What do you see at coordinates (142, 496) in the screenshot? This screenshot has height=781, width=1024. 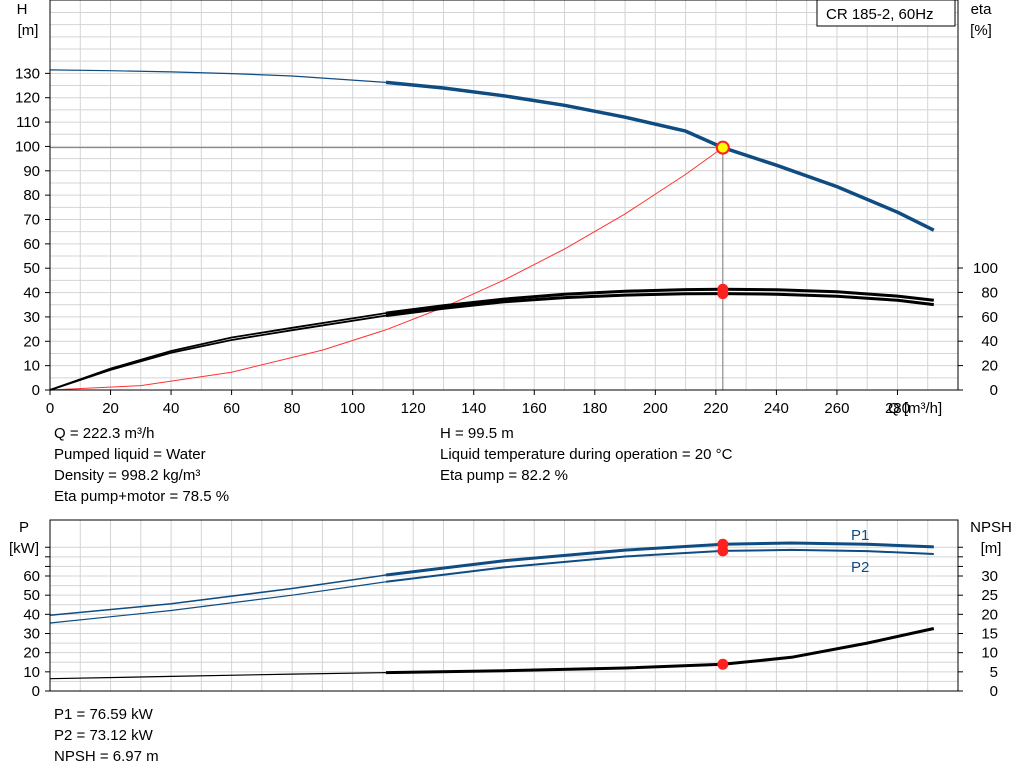 I see `info-eta-pump-motor: Eta pump+motor = 78.5 %` at bounding box center [142, 496].